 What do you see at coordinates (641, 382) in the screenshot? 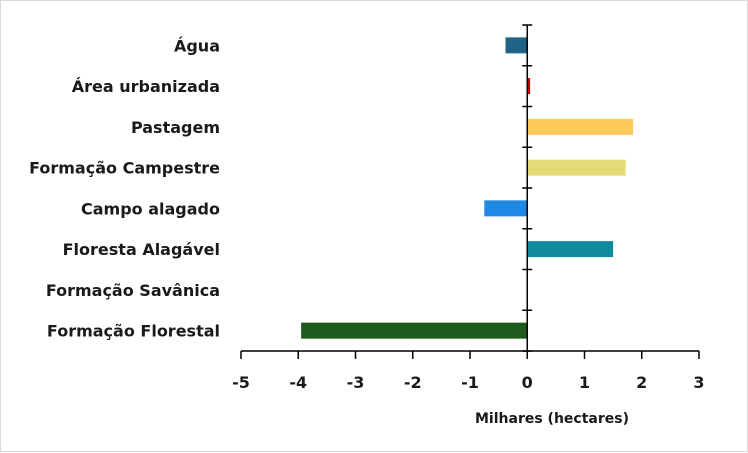
I see `x-tick-label: 2` at bounding box center [641, 382].